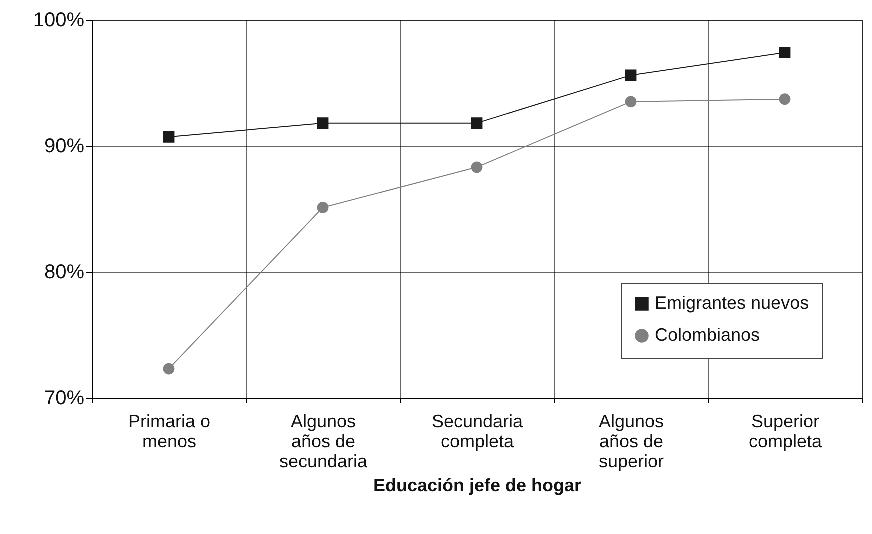 This screenshot has width=872, height=534. I want to click on x-axis-title: Educación jefe de hogar, so click(477, 486).